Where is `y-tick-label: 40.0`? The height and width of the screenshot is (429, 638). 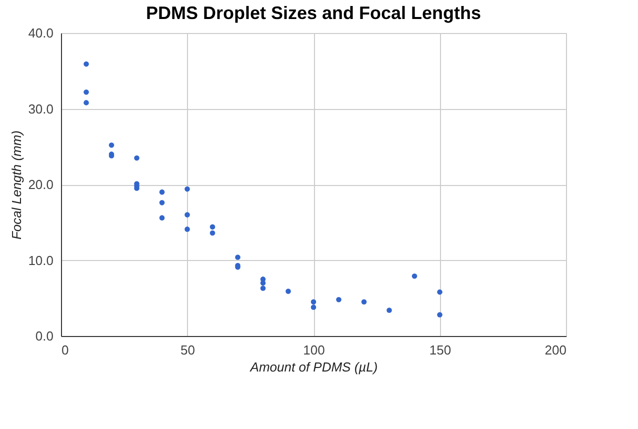 y-tick-label: 40.0 is located at coordinates (41, 33).